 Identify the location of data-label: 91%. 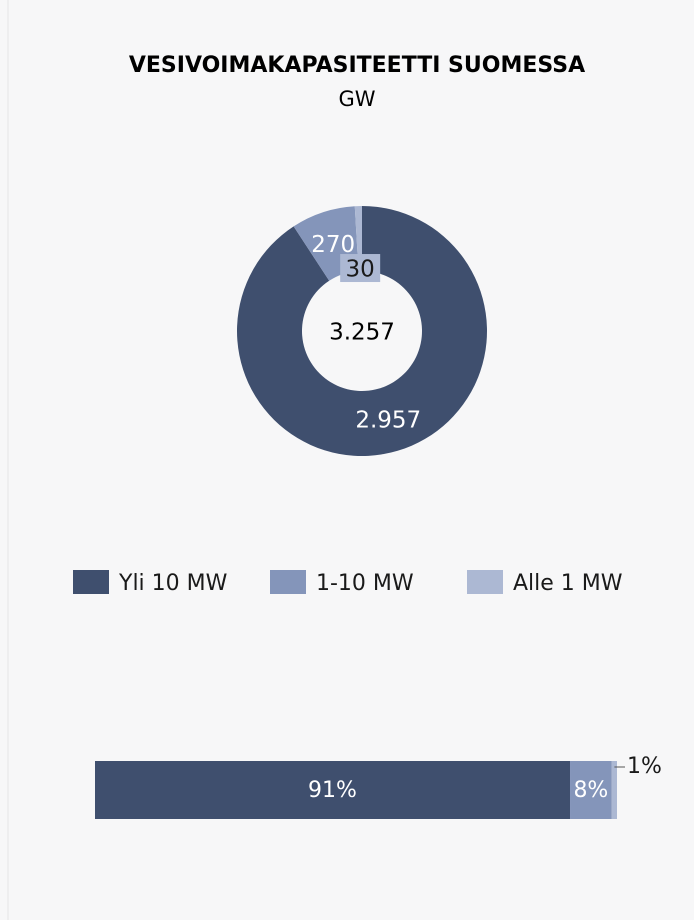
(332, 790).